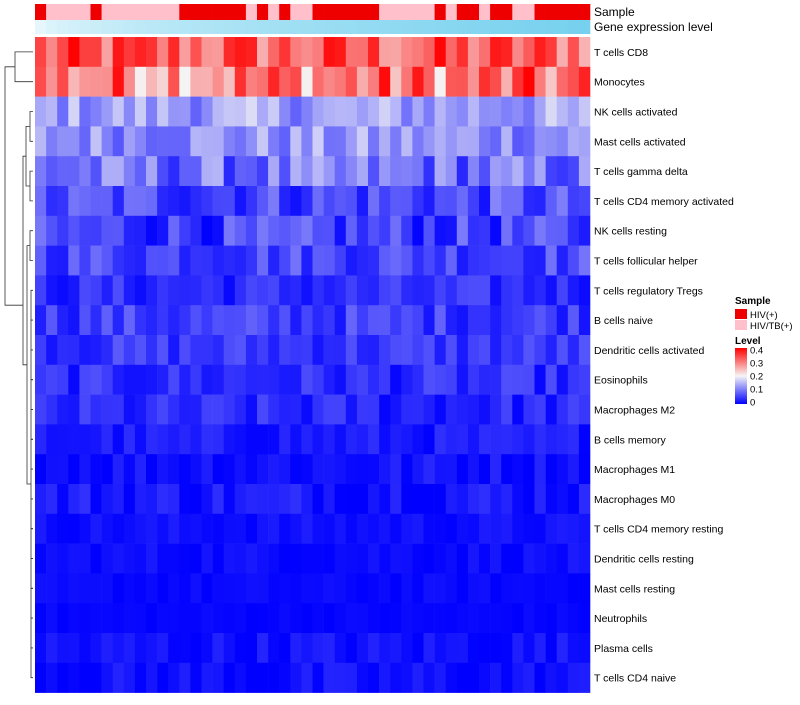  Describe the element at coordinates (641, 172) in the screenshot. I see `row-label: T cells gamma delta` at that location.